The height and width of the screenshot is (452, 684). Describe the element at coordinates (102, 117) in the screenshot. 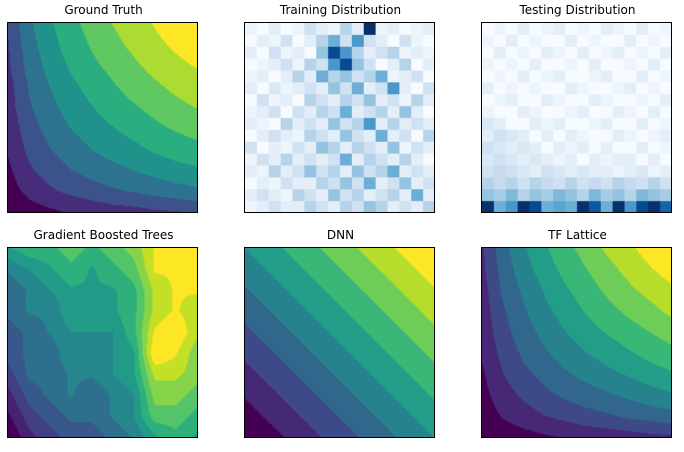

I see `ground-truth-heatmap` at that location.